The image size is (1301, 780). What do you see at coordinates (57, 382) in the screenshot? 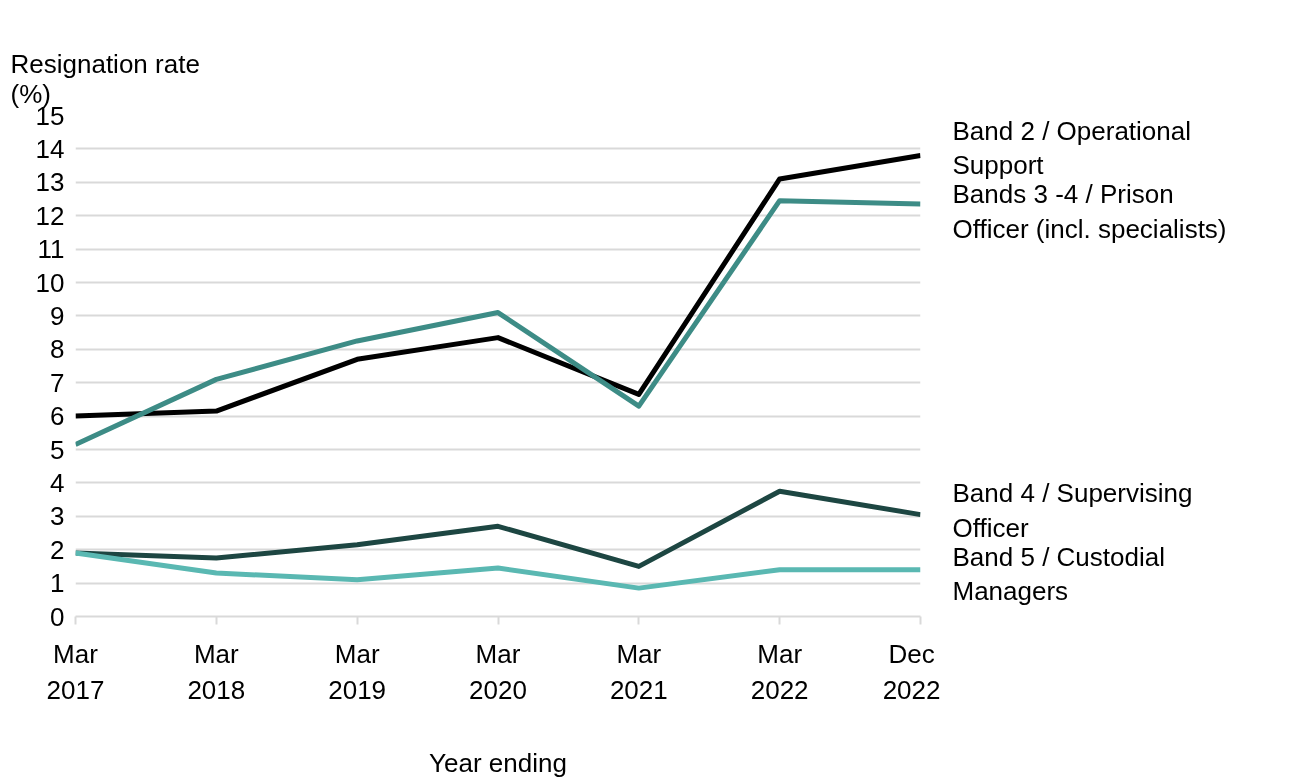
I see `y-tick-label: 7` at bounding box center [57, 382].